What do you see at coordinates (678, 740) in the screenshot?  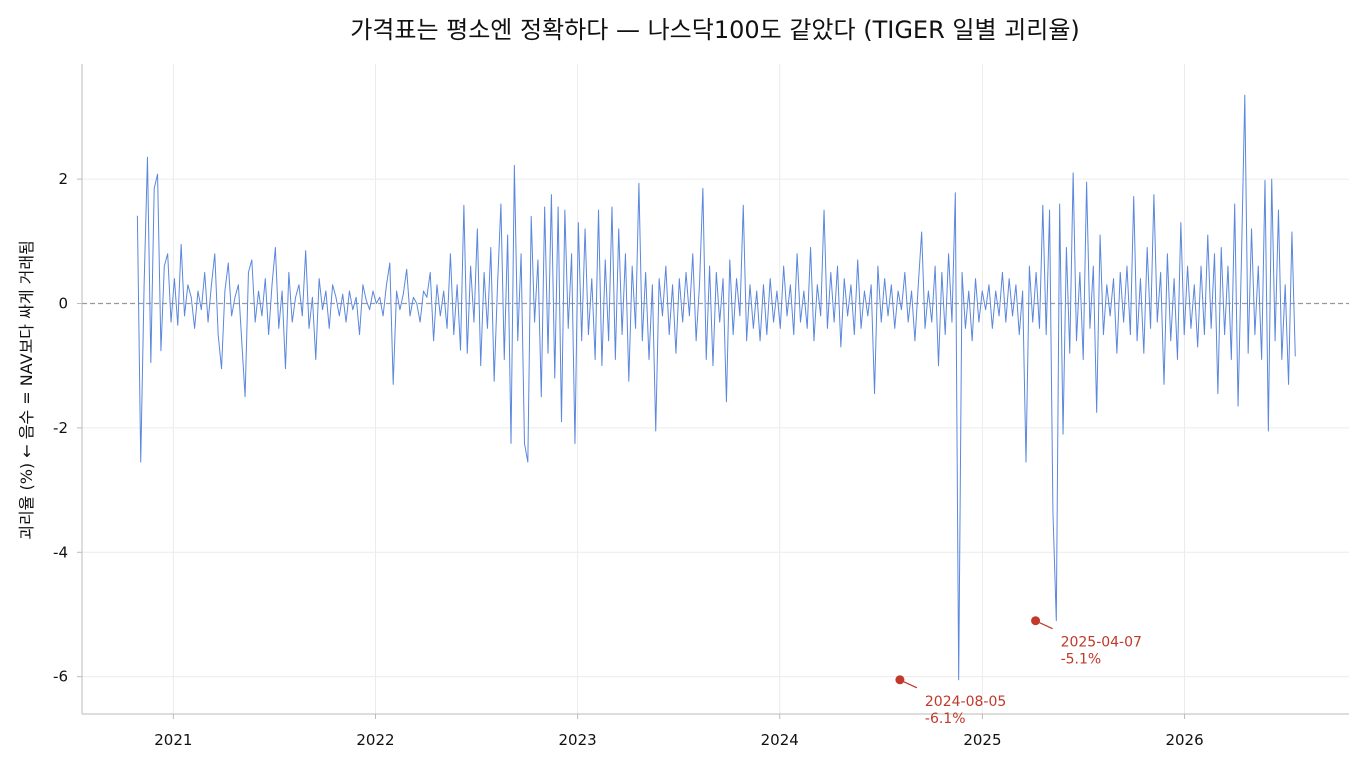 I see `x-tick-labels: 2021 2022 2023 2024 2025 2026` at bounding box center [678, 740].